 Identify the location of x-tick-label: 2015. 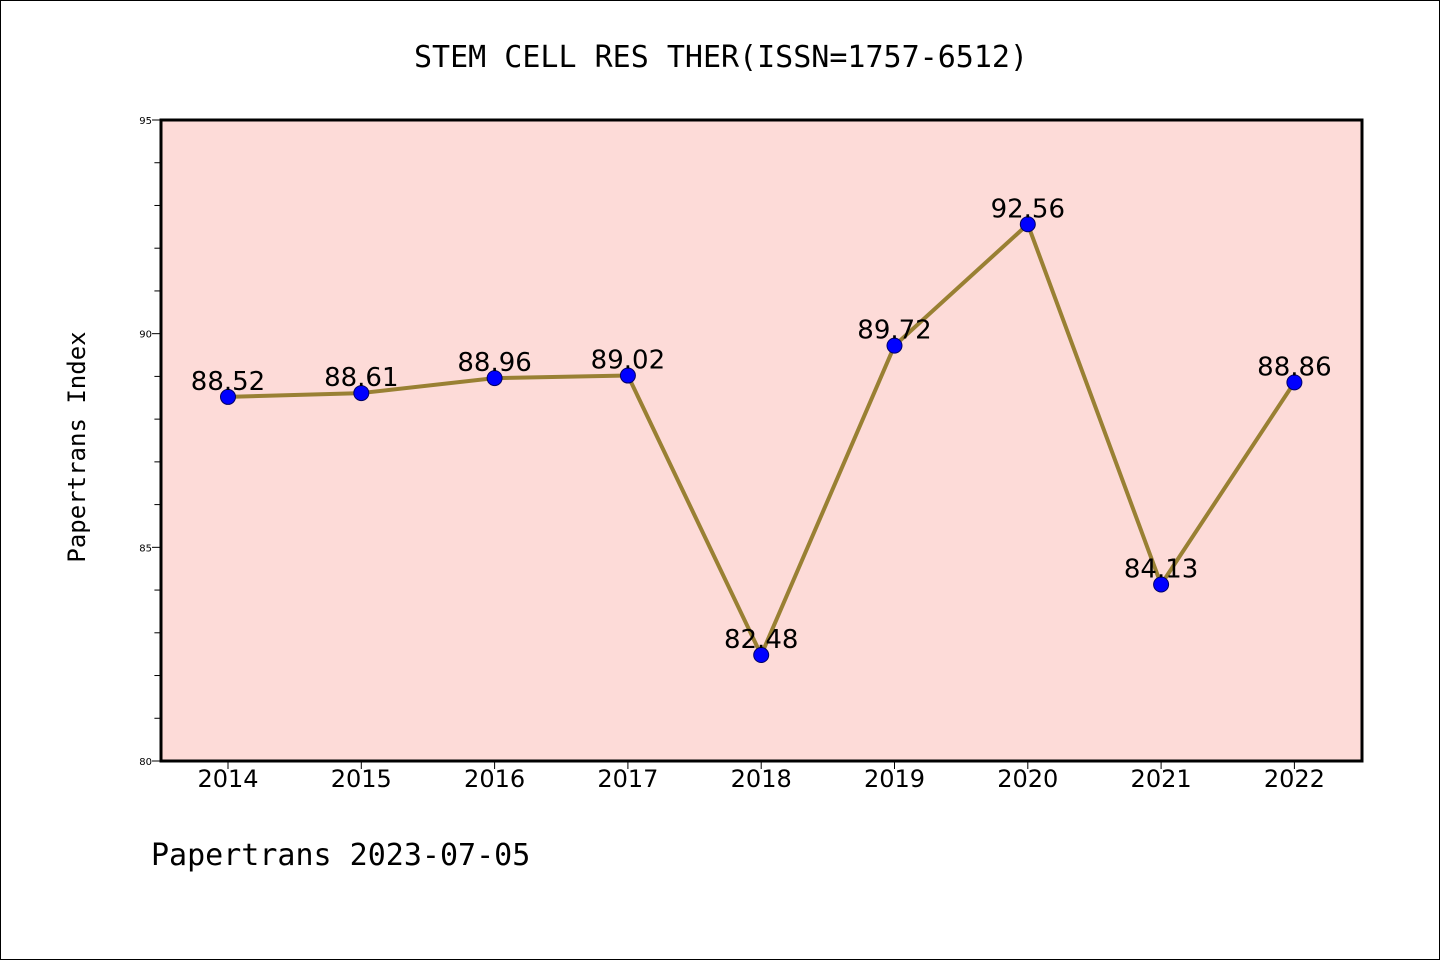
(361, 779).